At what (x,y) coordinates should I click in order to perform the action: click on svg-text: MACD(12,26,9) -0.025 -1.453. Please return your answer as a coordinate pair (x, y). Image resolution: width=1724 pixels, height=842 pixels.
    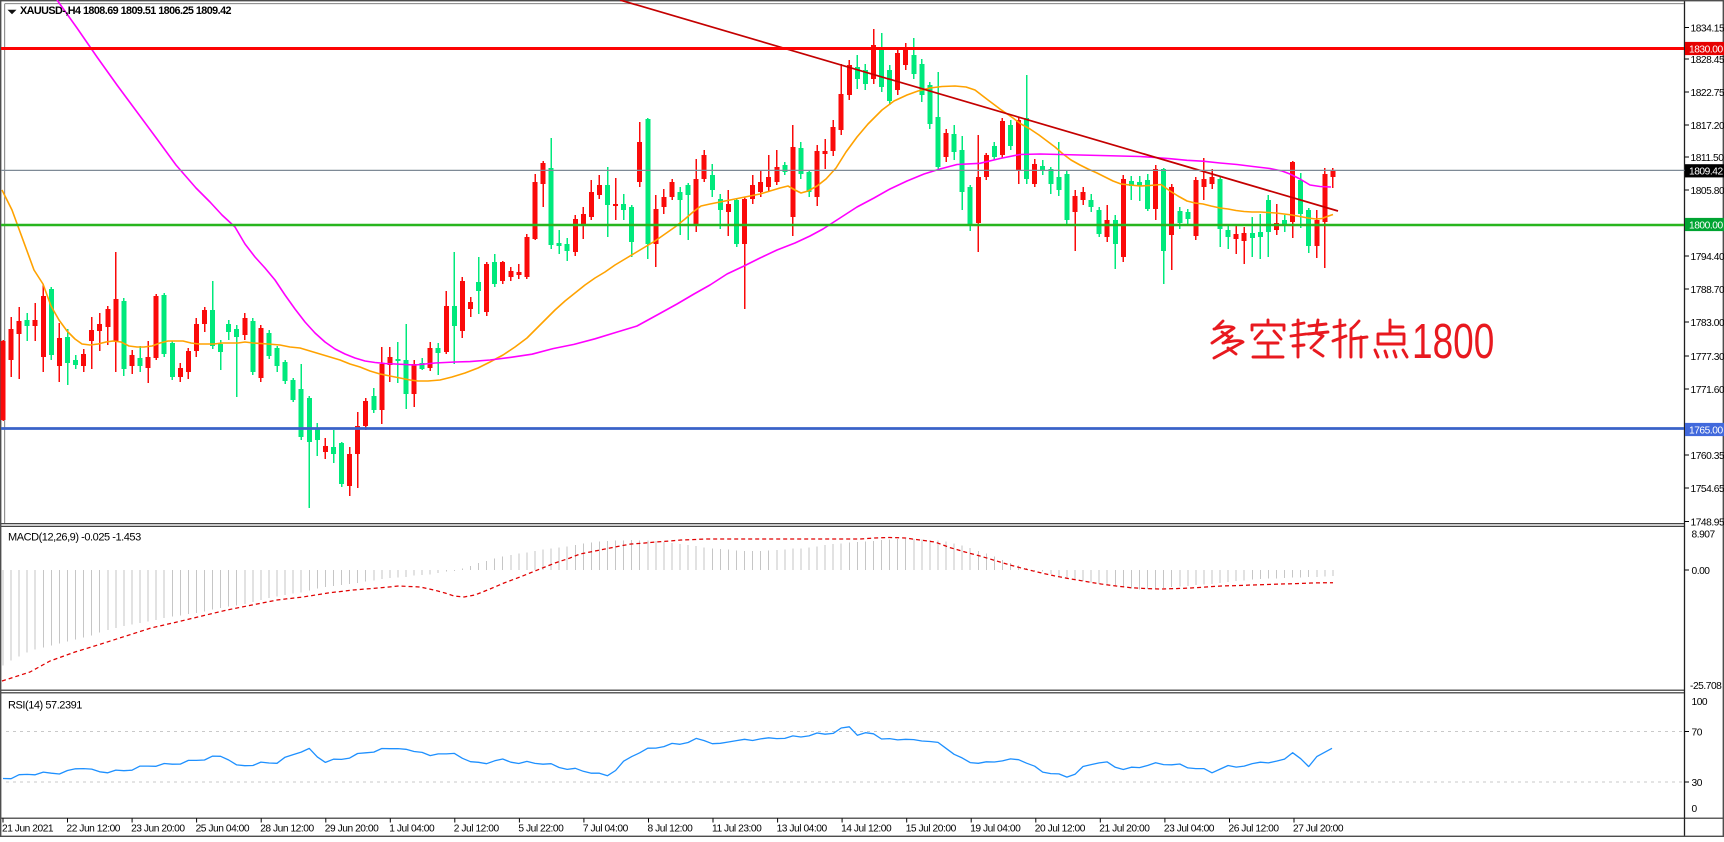
    Looking at the image, I should click on (74, 538).